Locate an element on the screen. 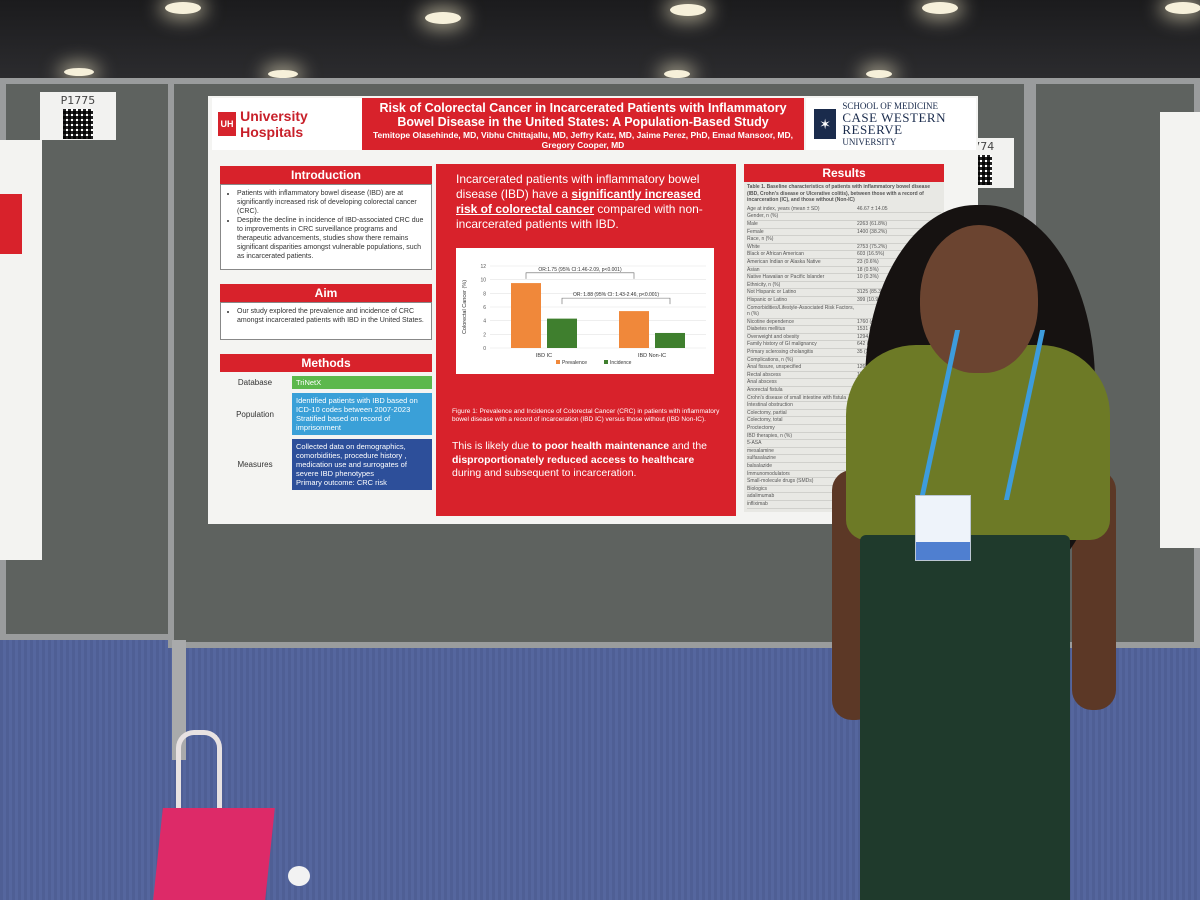  results-row-value: 603 (16.5%) is located at coordinates (871, 254).